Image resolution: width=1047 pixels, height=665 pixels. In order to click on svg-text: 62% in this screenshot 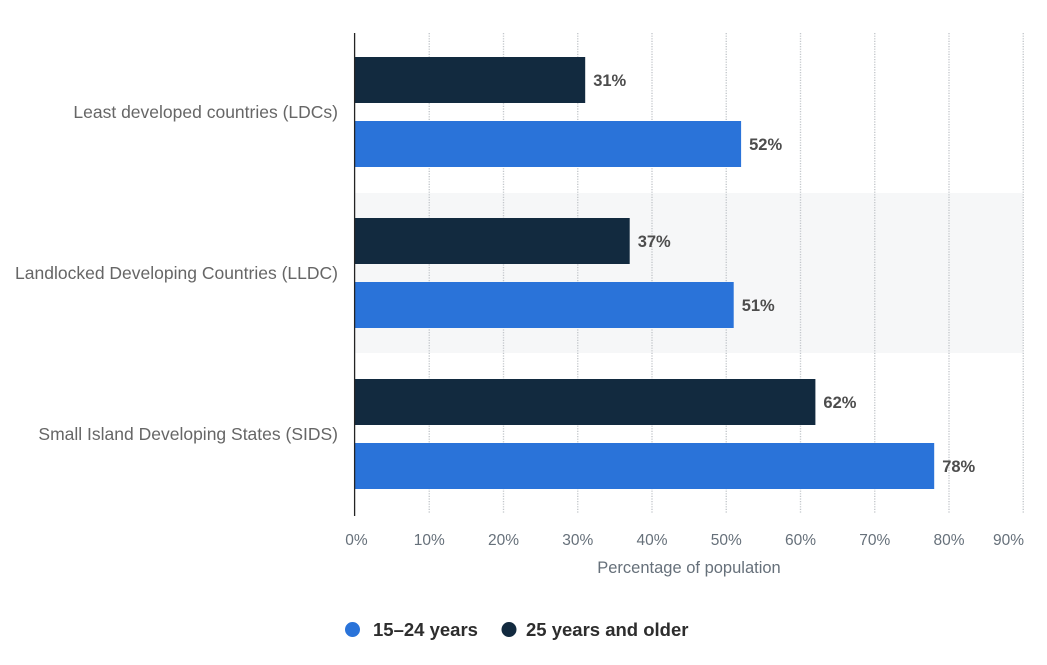, I will do `click(839, 403)`.